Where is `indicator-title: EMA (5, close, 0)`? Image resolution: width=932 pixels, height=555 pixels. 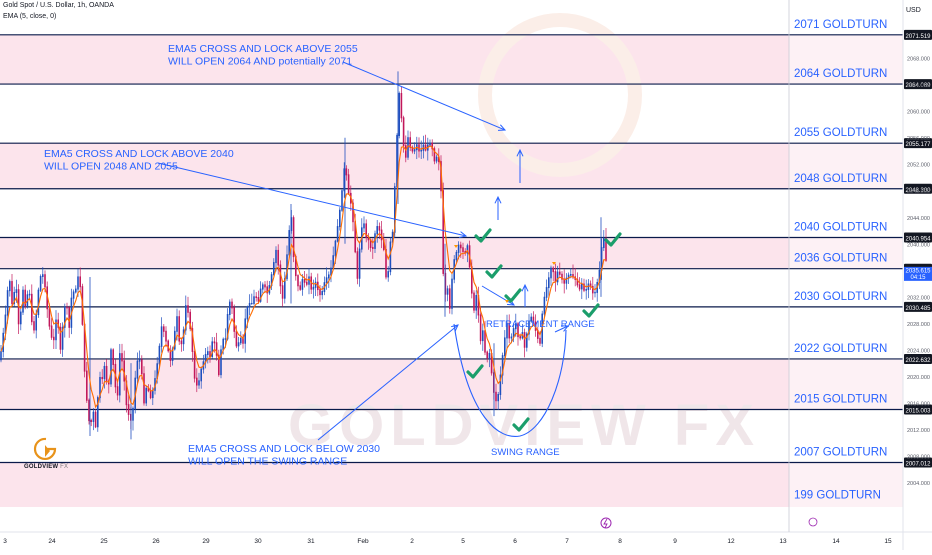 indicator-title: EMA (5, close, 0) is located at coordinates (30, 16).